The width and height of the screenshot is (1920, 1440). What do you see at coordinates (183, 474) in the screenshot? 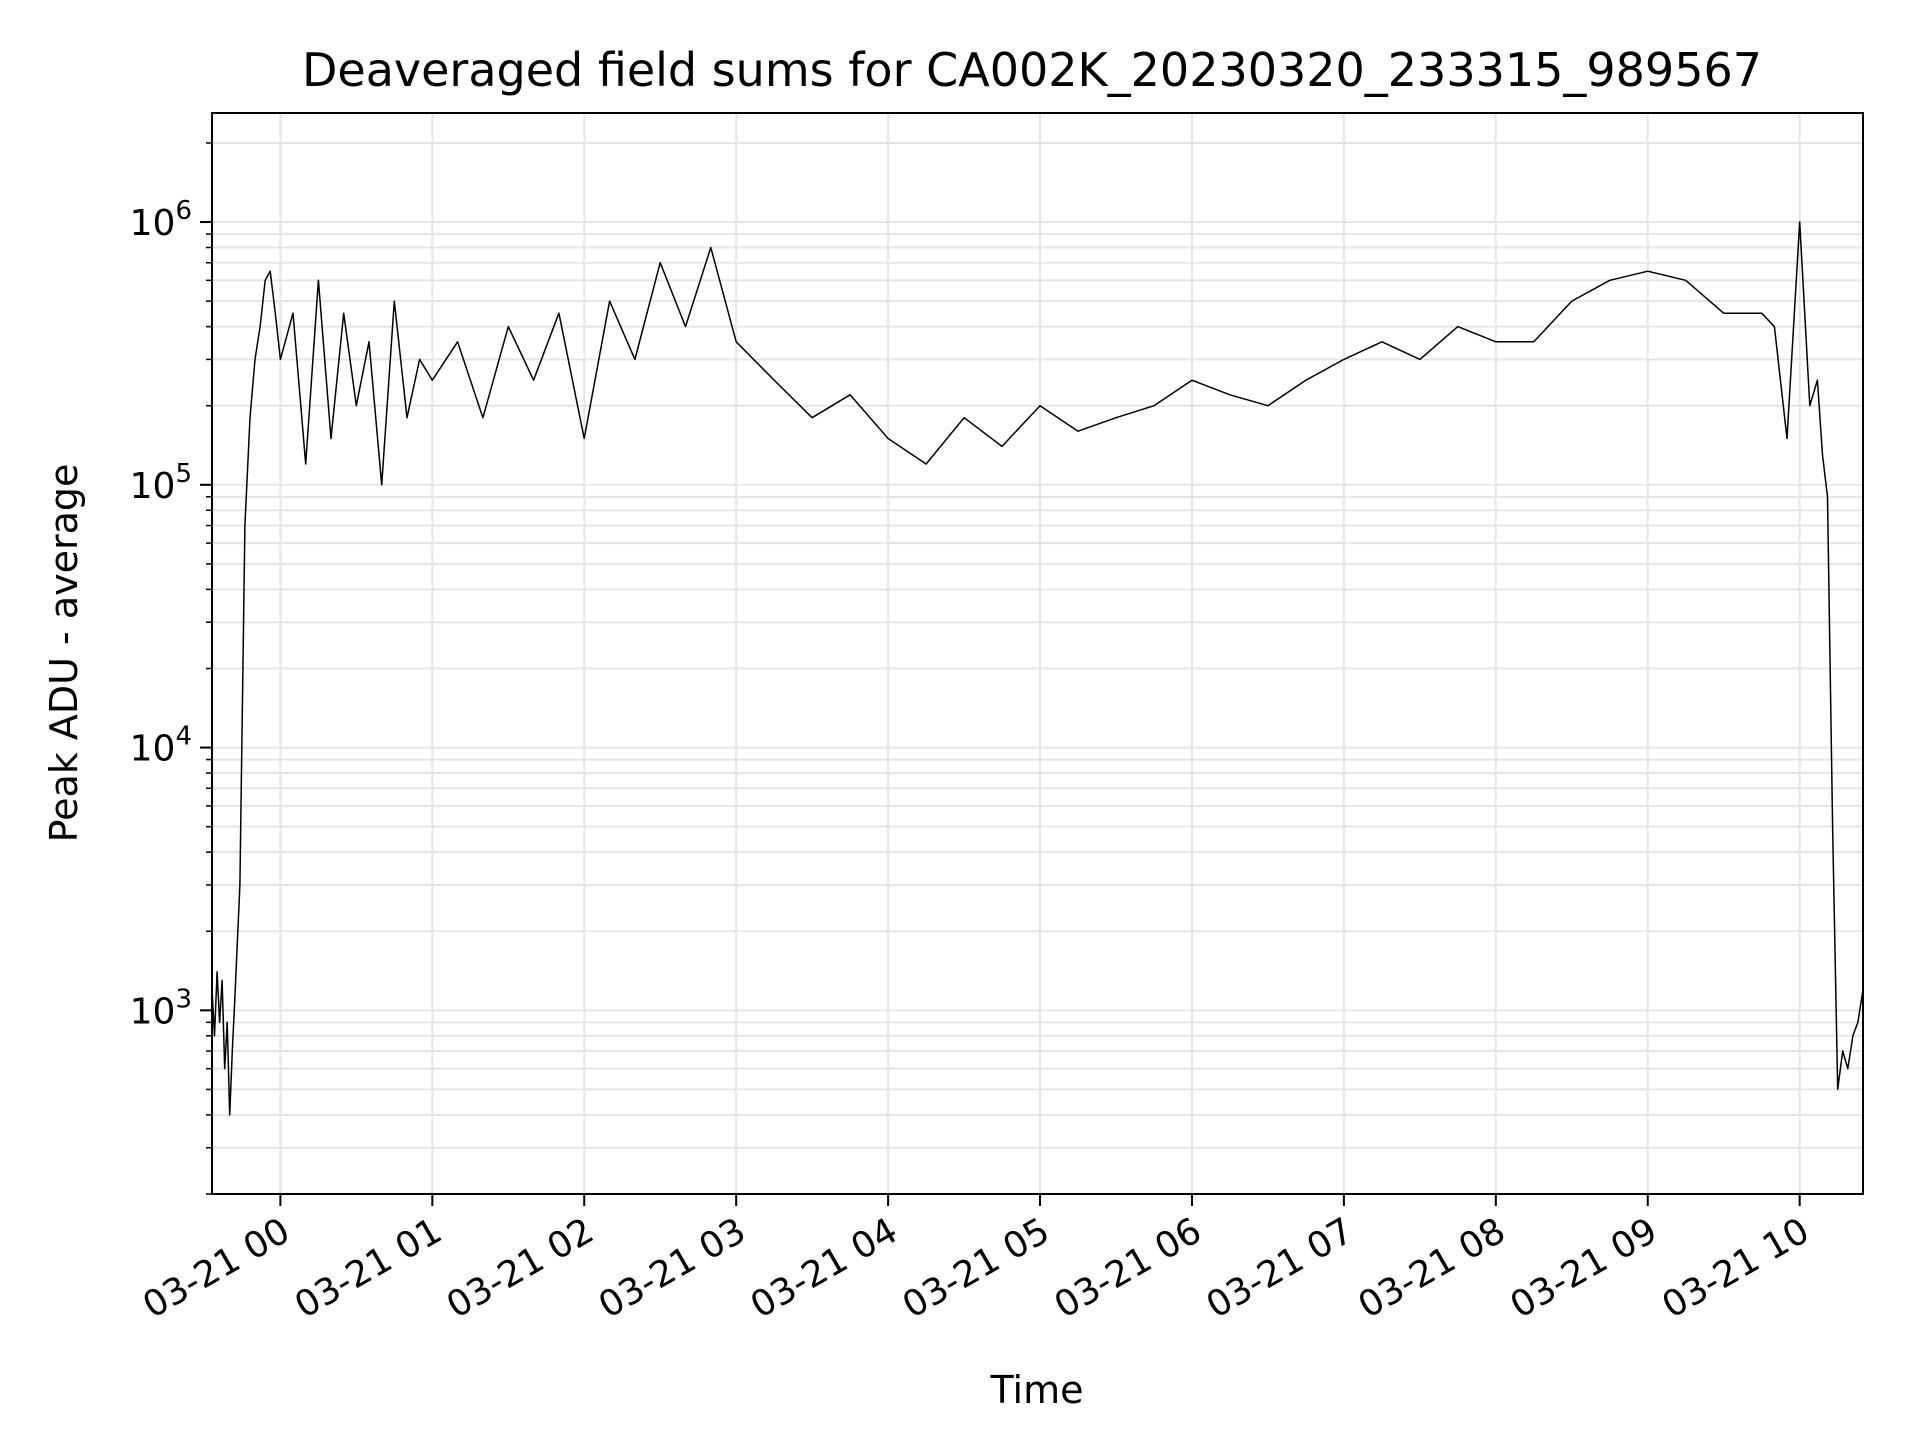
I see `y-tick-exponent: 5` at bounding box center [183, 474].